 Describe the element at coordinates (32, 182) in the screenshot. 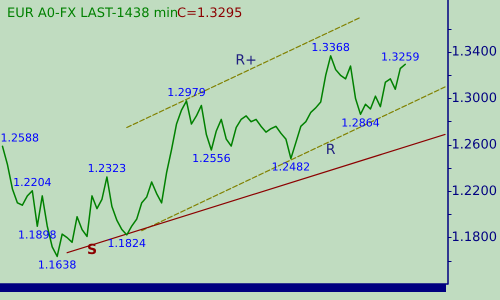

I see `annotation: 1.2204` at that location.